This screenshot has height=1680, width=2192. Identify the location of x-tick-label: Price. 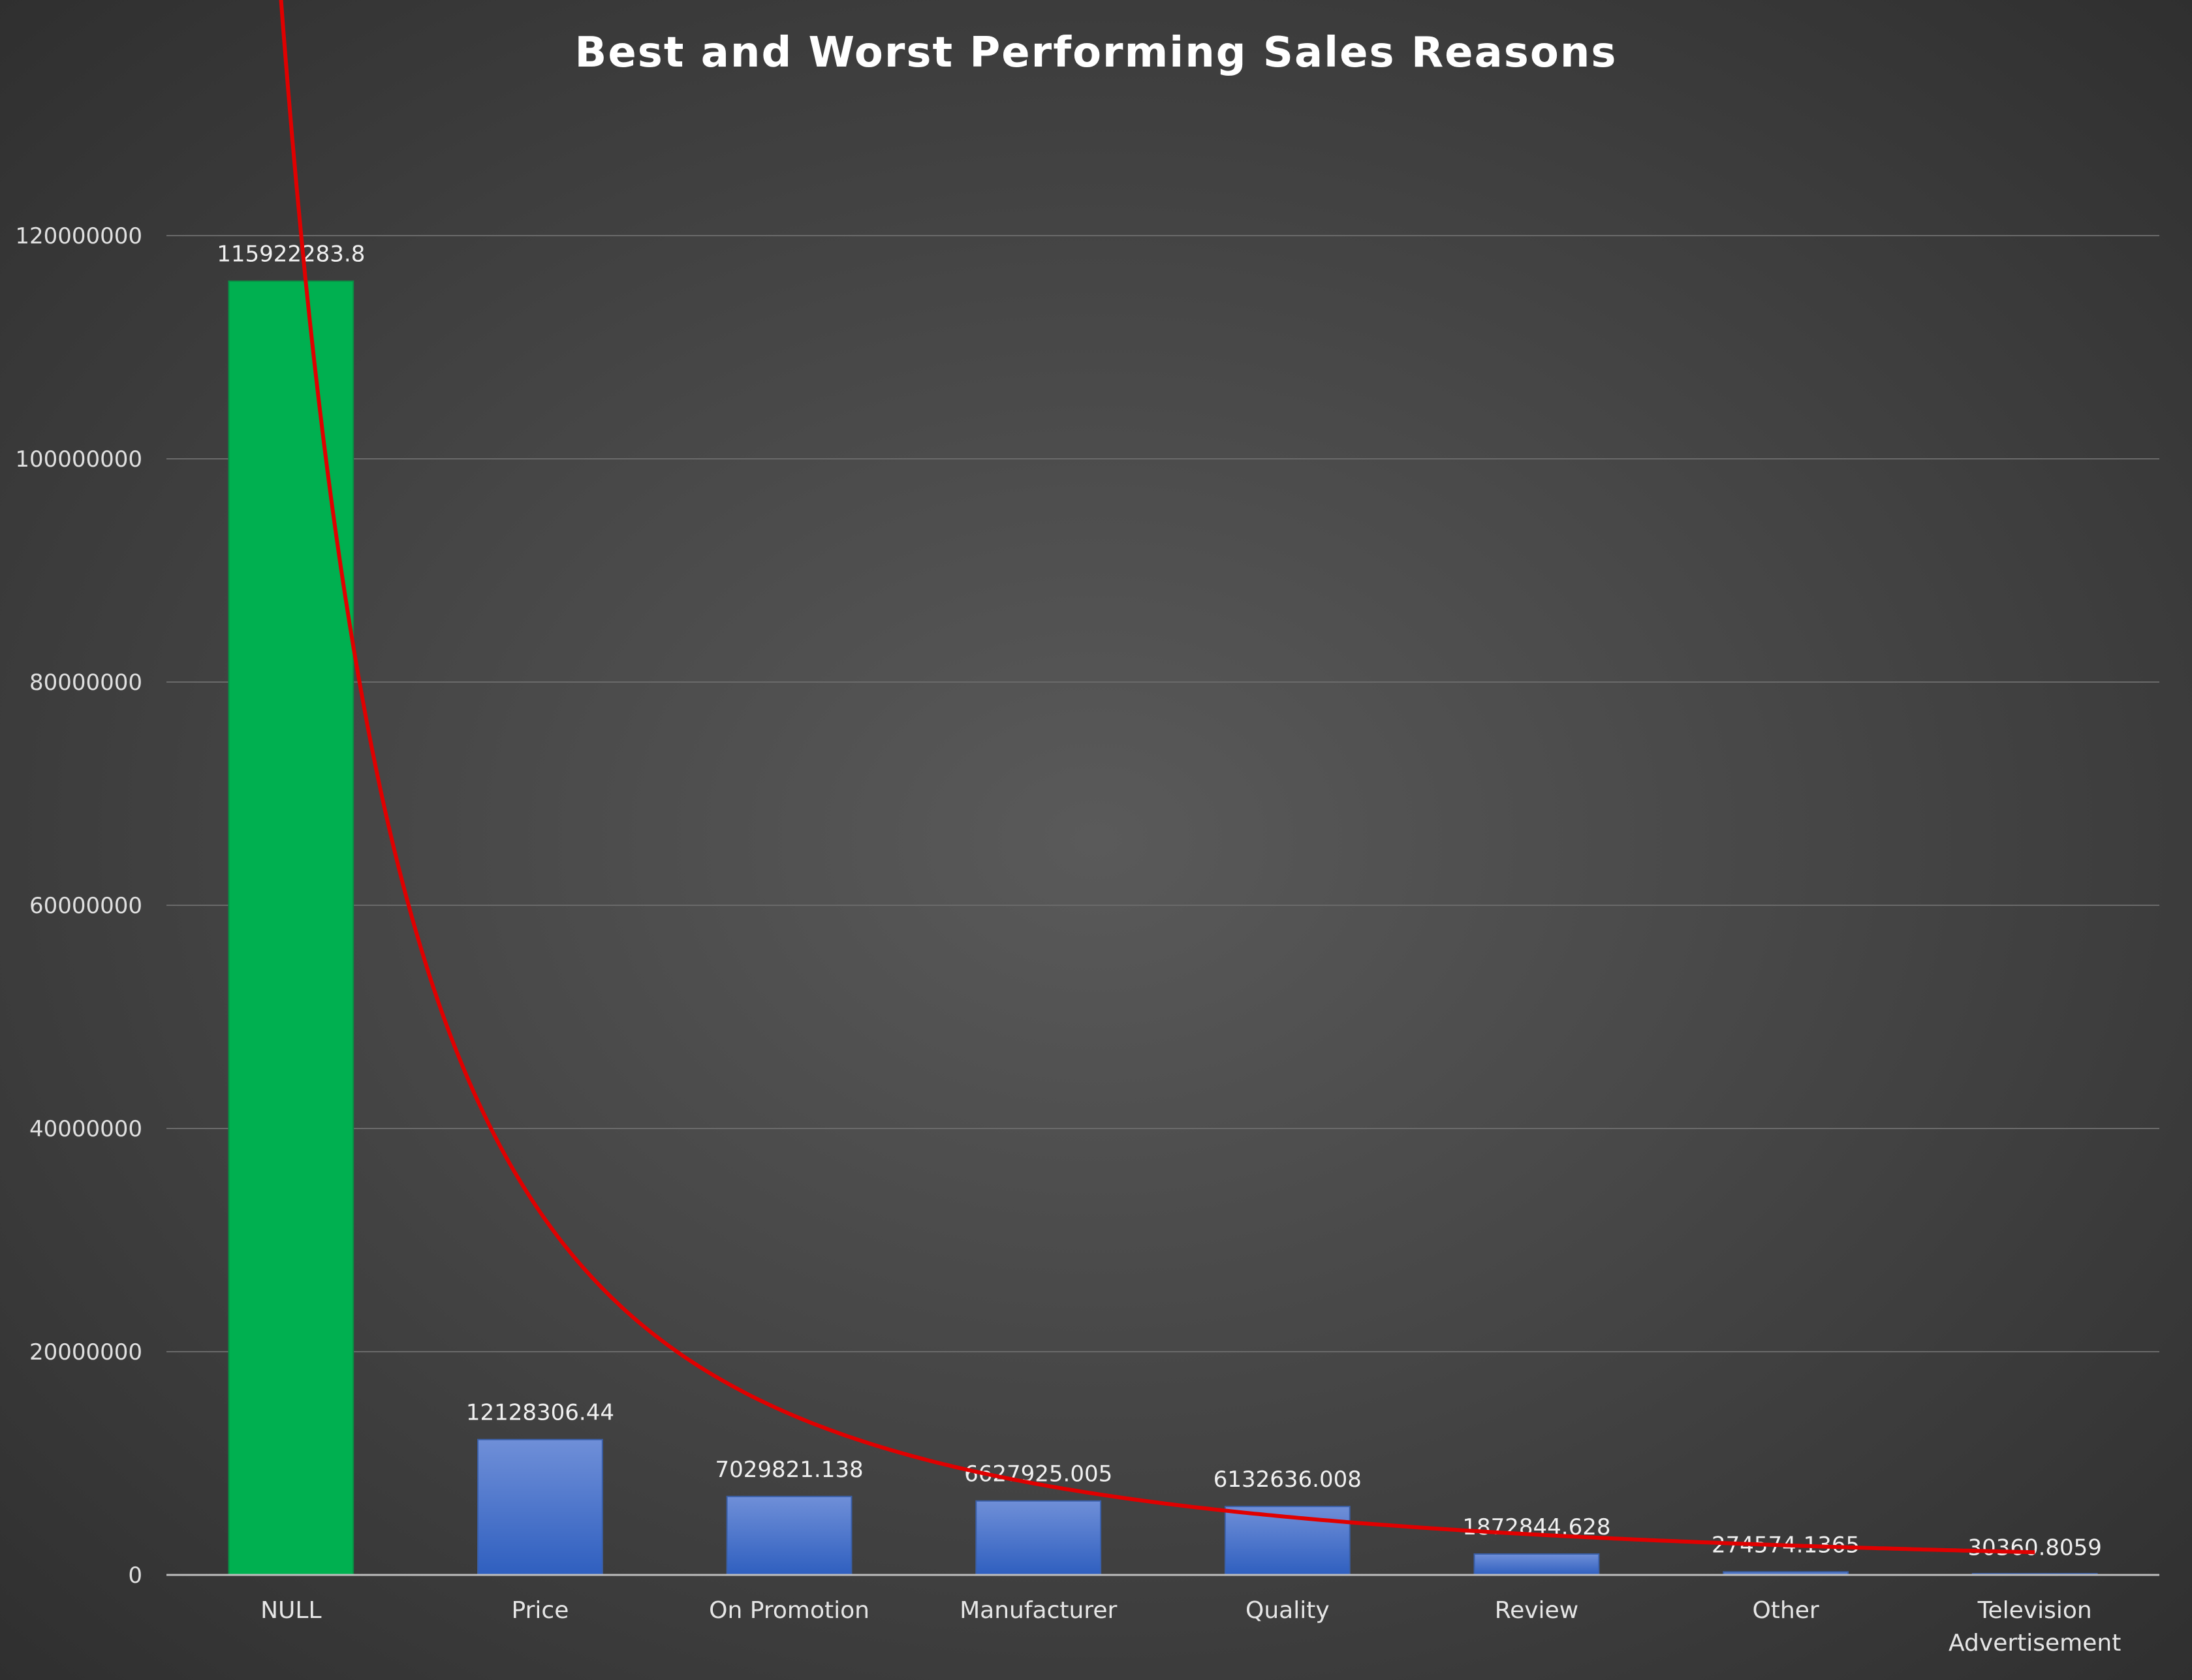
(540, 1611).